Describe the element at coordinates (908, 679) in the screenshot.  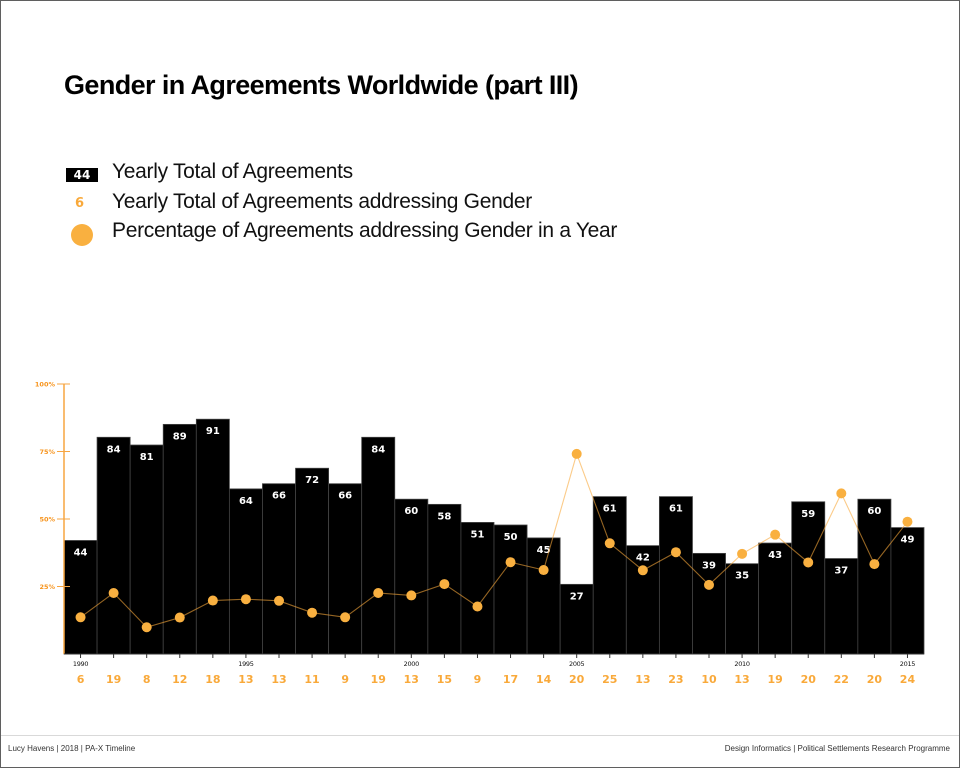
I see `gender-count-label: 24` at that location.